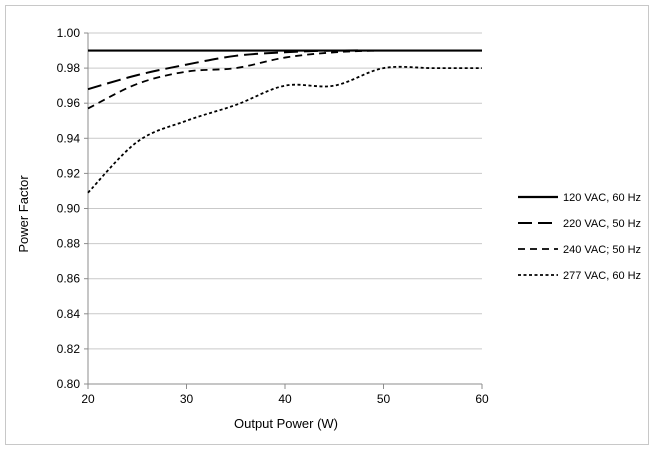  What do you see at coordinates (602, 198) in the screenshot?
I see `legend-label-1: 120 VAC, 60 Hz` at bounding box center [602, 198].